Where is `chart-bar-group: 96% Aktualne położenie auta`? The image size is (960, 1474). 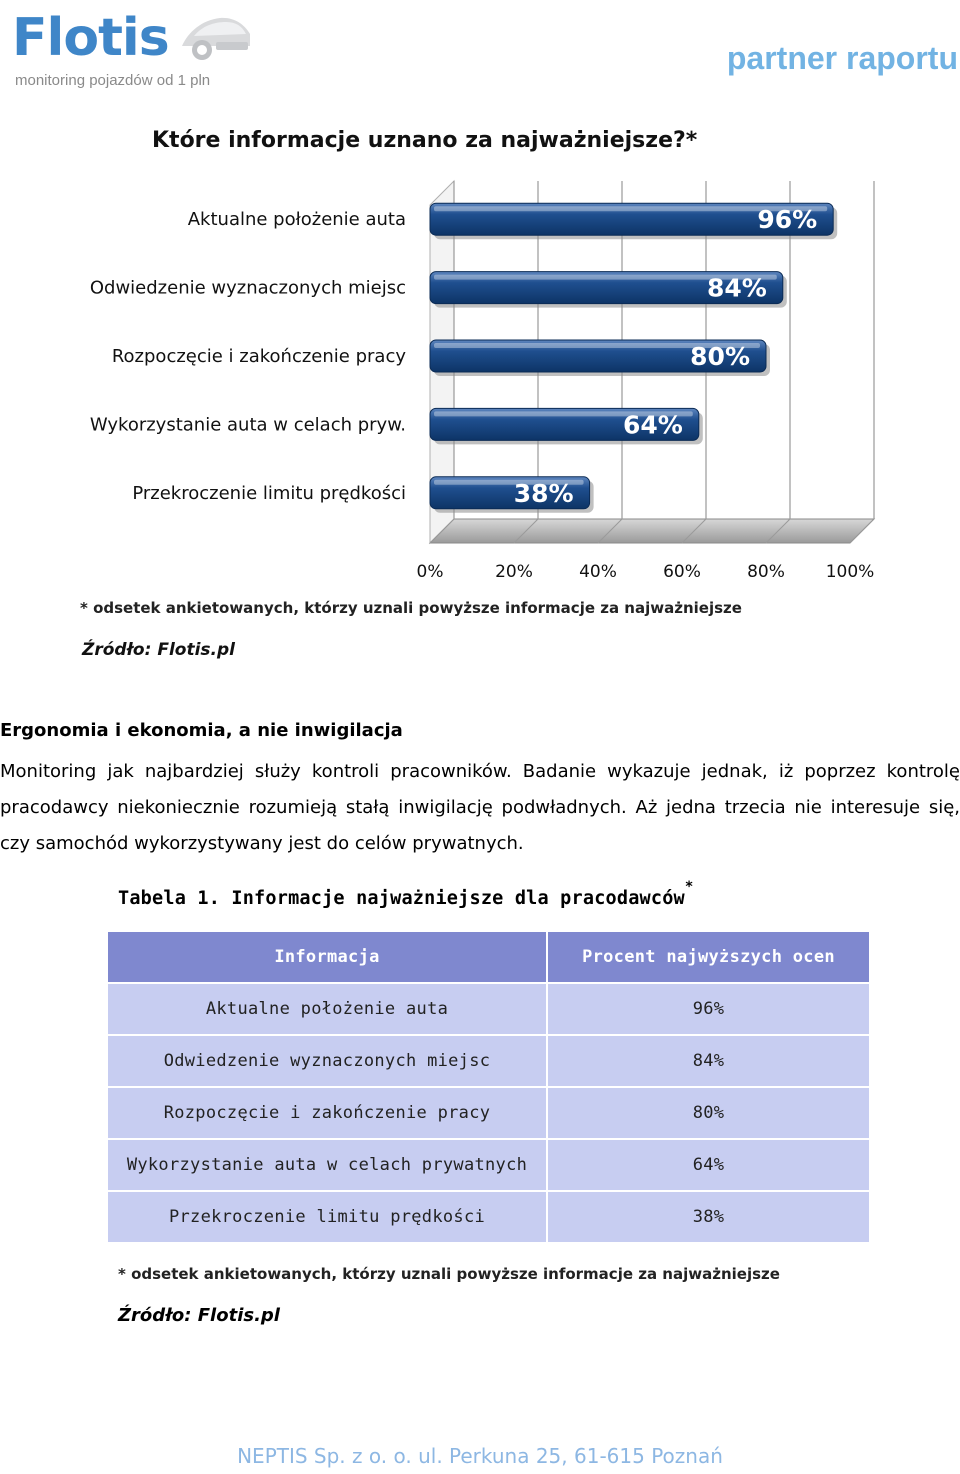
chart-bar-group: 96% Aktualne położenie auta is located at coordinates (513, 221).